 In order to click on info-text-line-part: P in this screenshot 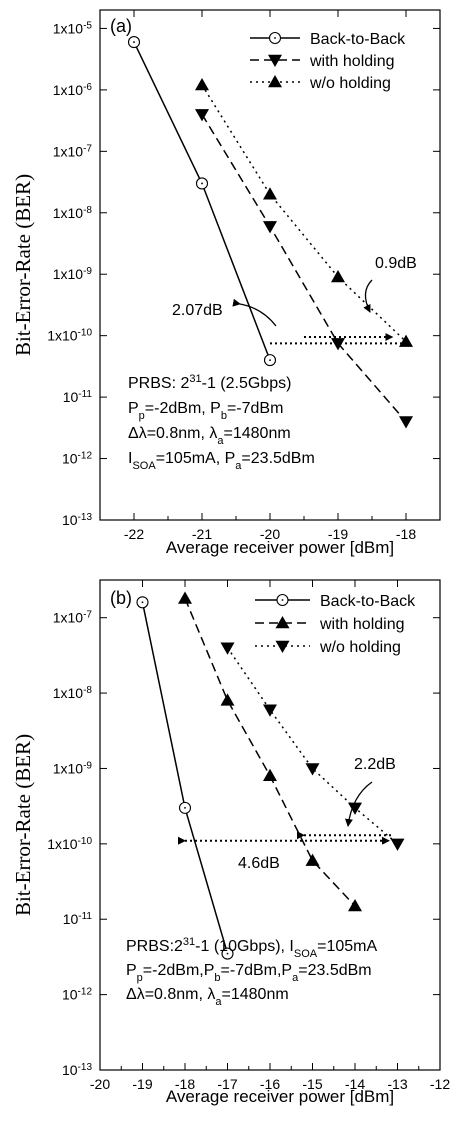, I will do `click(133, 408)`.